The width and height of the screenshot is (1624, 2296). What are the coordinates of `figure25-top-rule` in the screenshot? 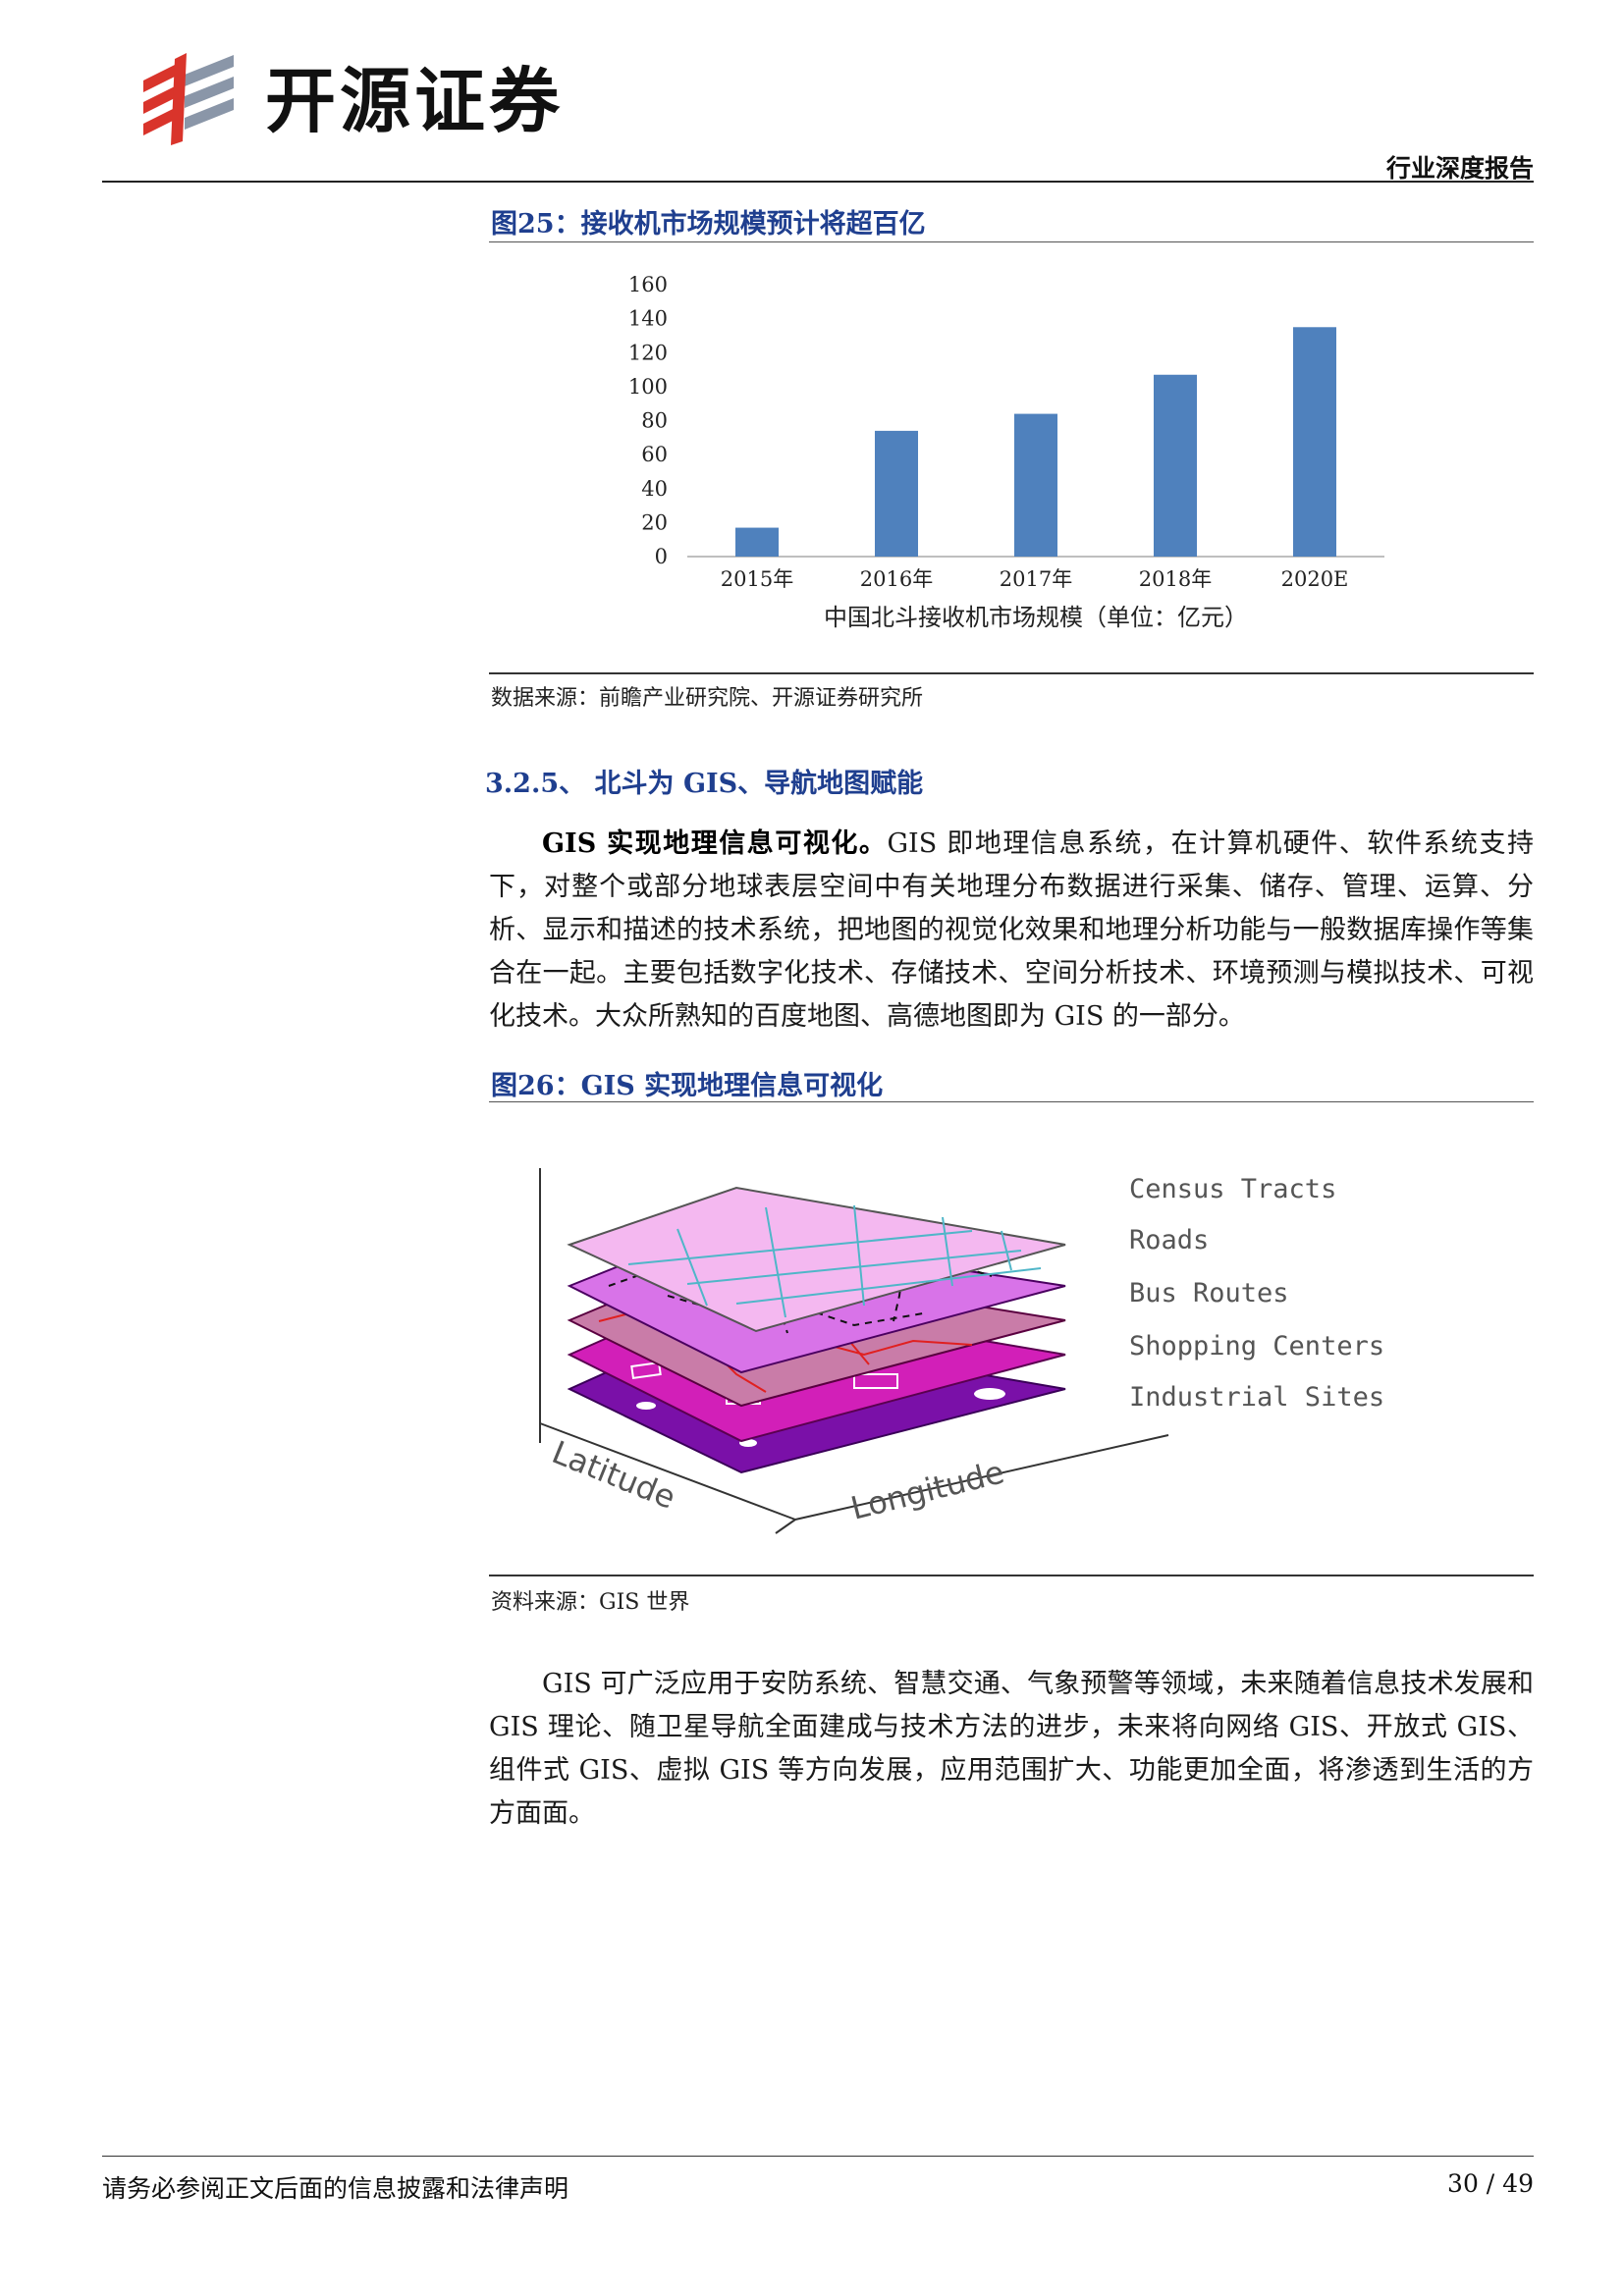 It's located at (1011, 242).